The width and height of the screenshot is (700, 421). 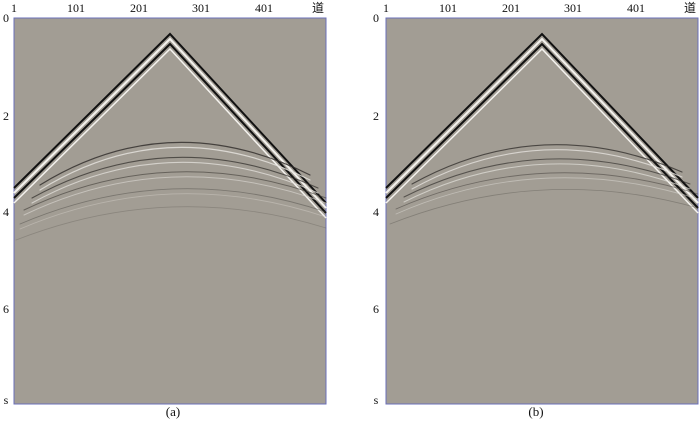 What do you see at coordinates (536, 411) in the screenshot?
I see `panel-caption: (b)` at bounding box center [536, 411].